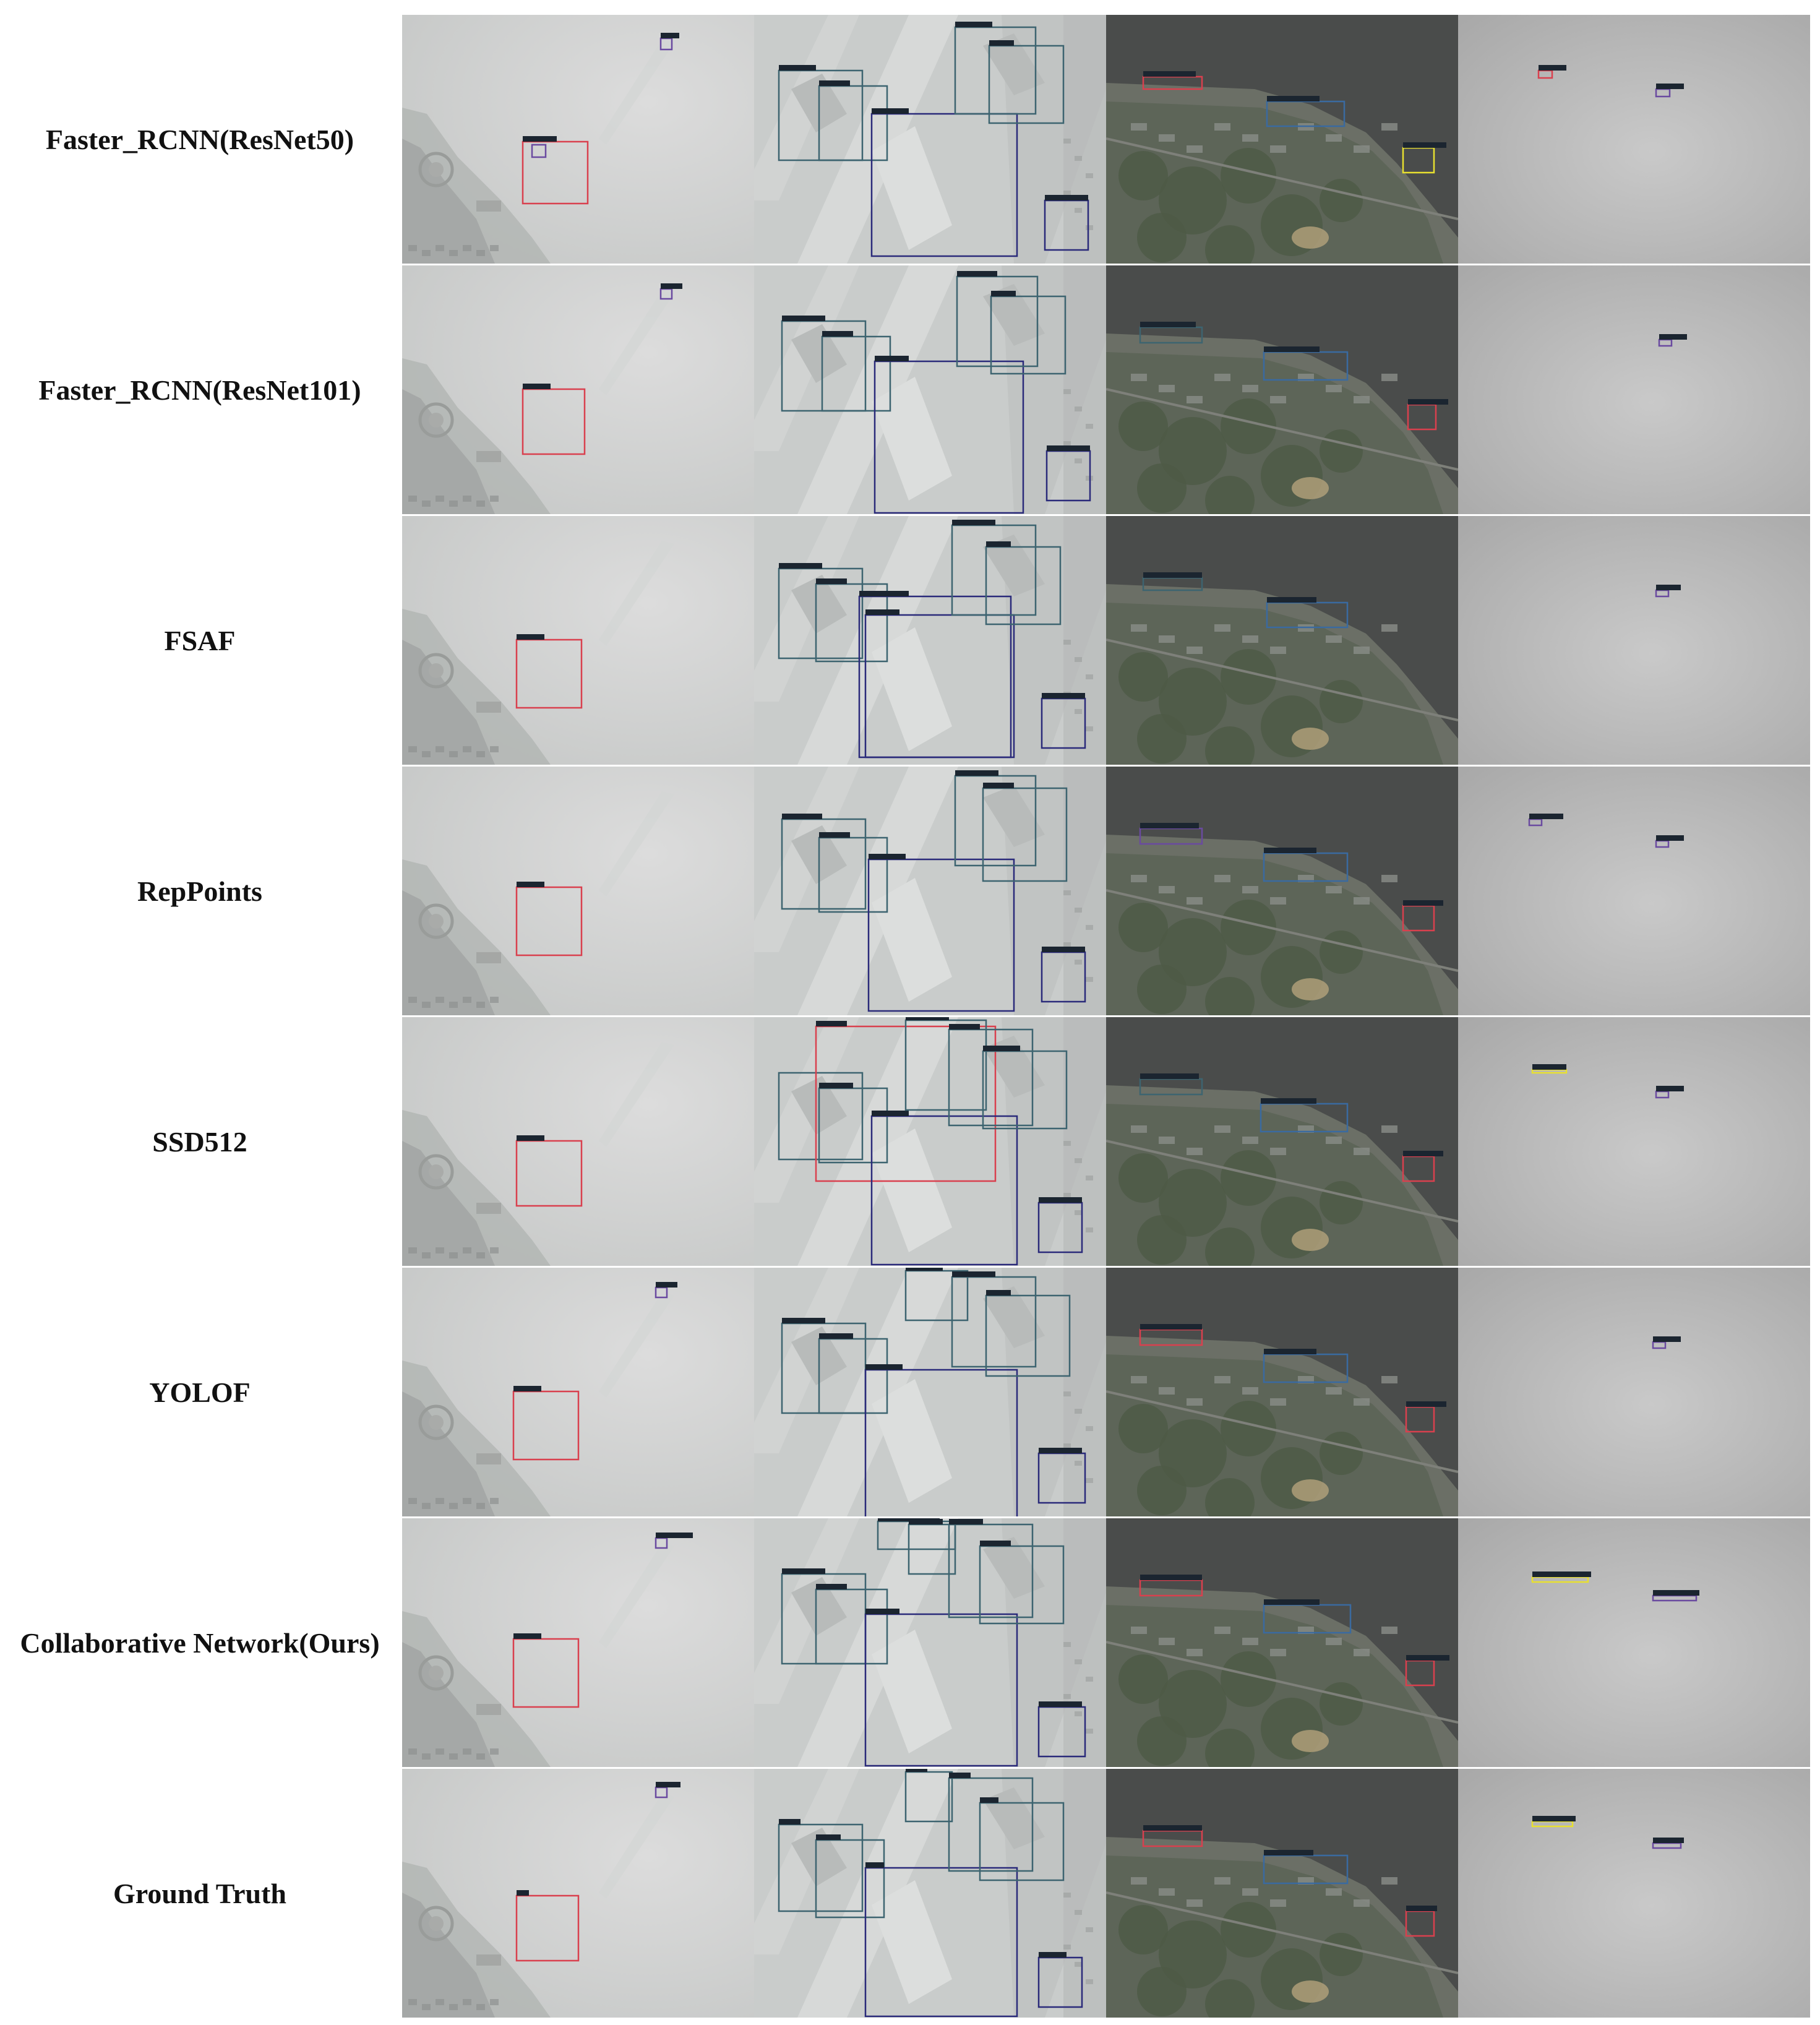  I want to click on row-label: Ground Truth, so click(199, 1893).